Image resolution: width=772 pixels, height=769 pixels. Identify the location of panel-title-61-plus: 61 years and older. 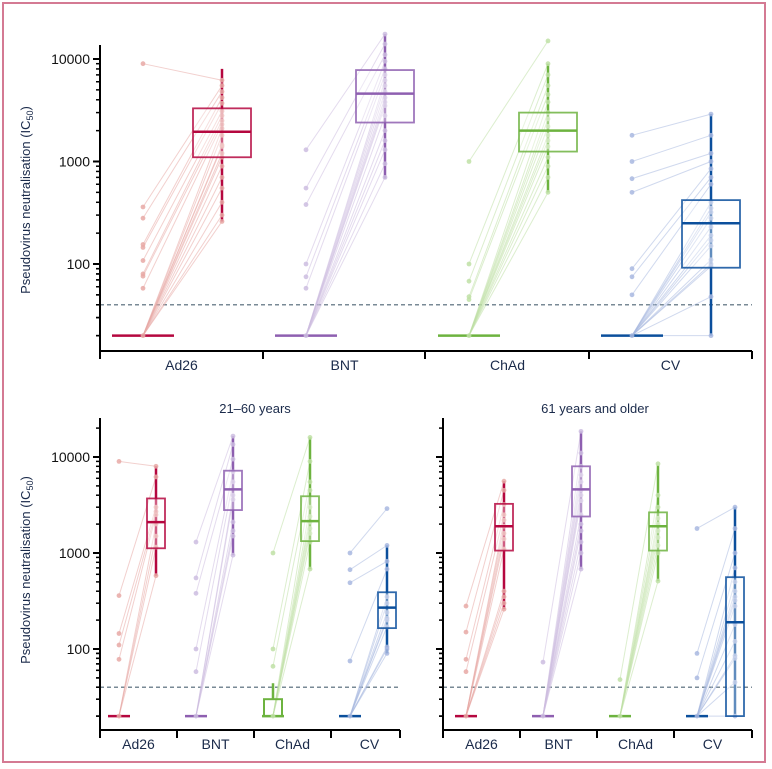
(595, 408).